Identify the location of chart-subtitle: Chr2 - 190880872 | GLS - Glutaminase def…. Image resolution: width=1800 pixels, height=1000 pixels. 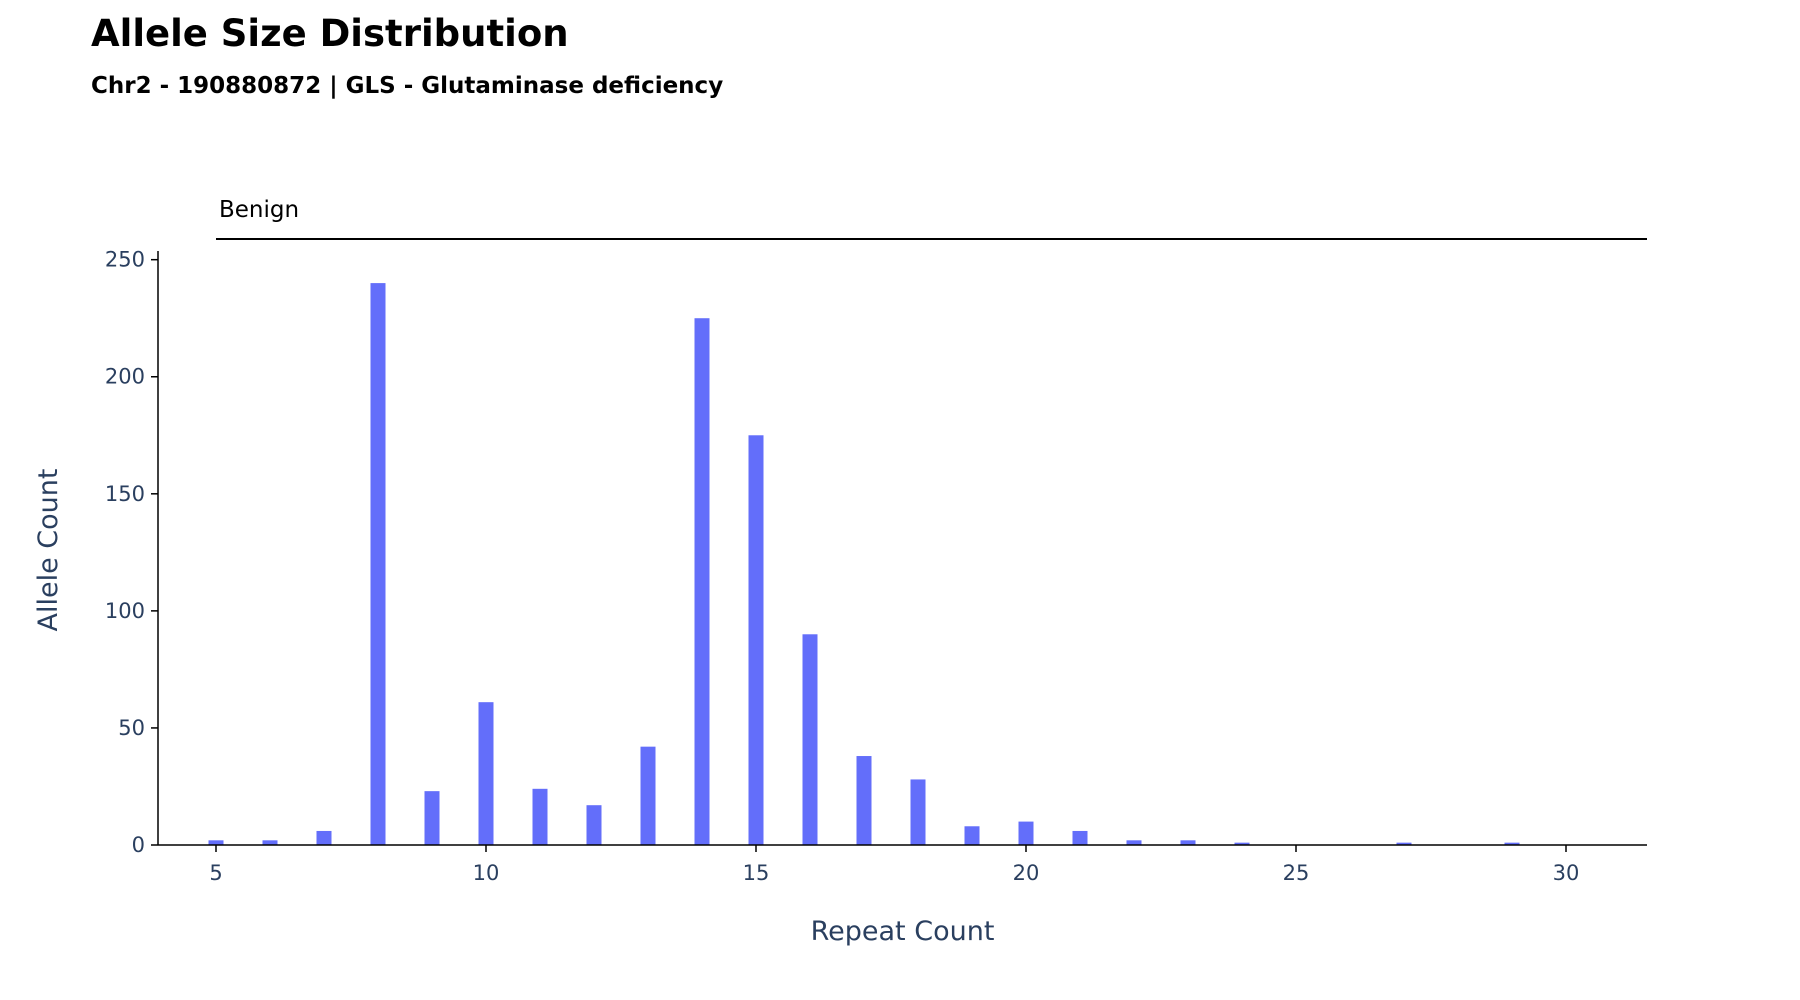
(407, 86).